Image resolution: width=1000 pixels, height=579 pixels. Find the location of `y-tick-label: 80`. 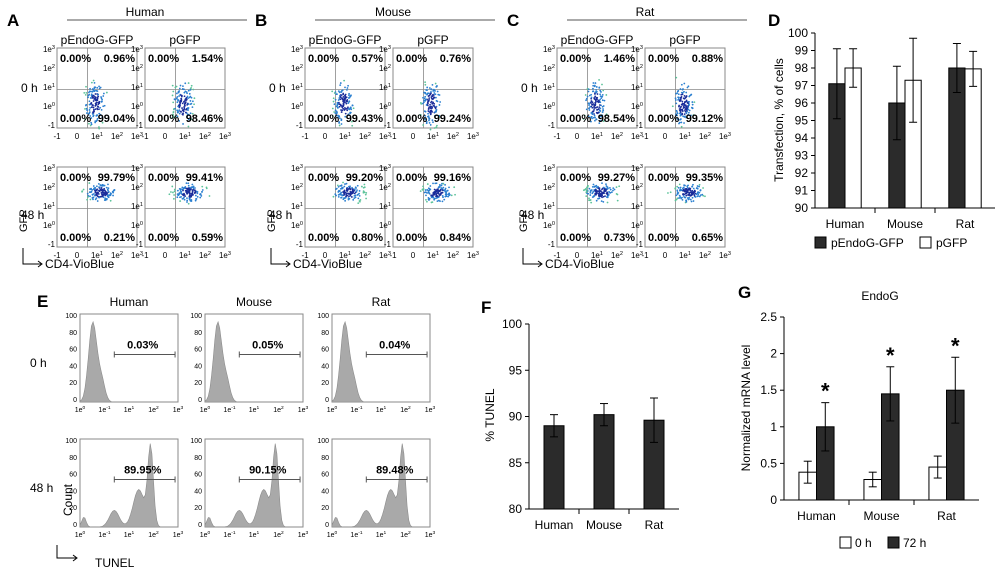

y-tick-label: 80 is located at coordinates (73, 458).